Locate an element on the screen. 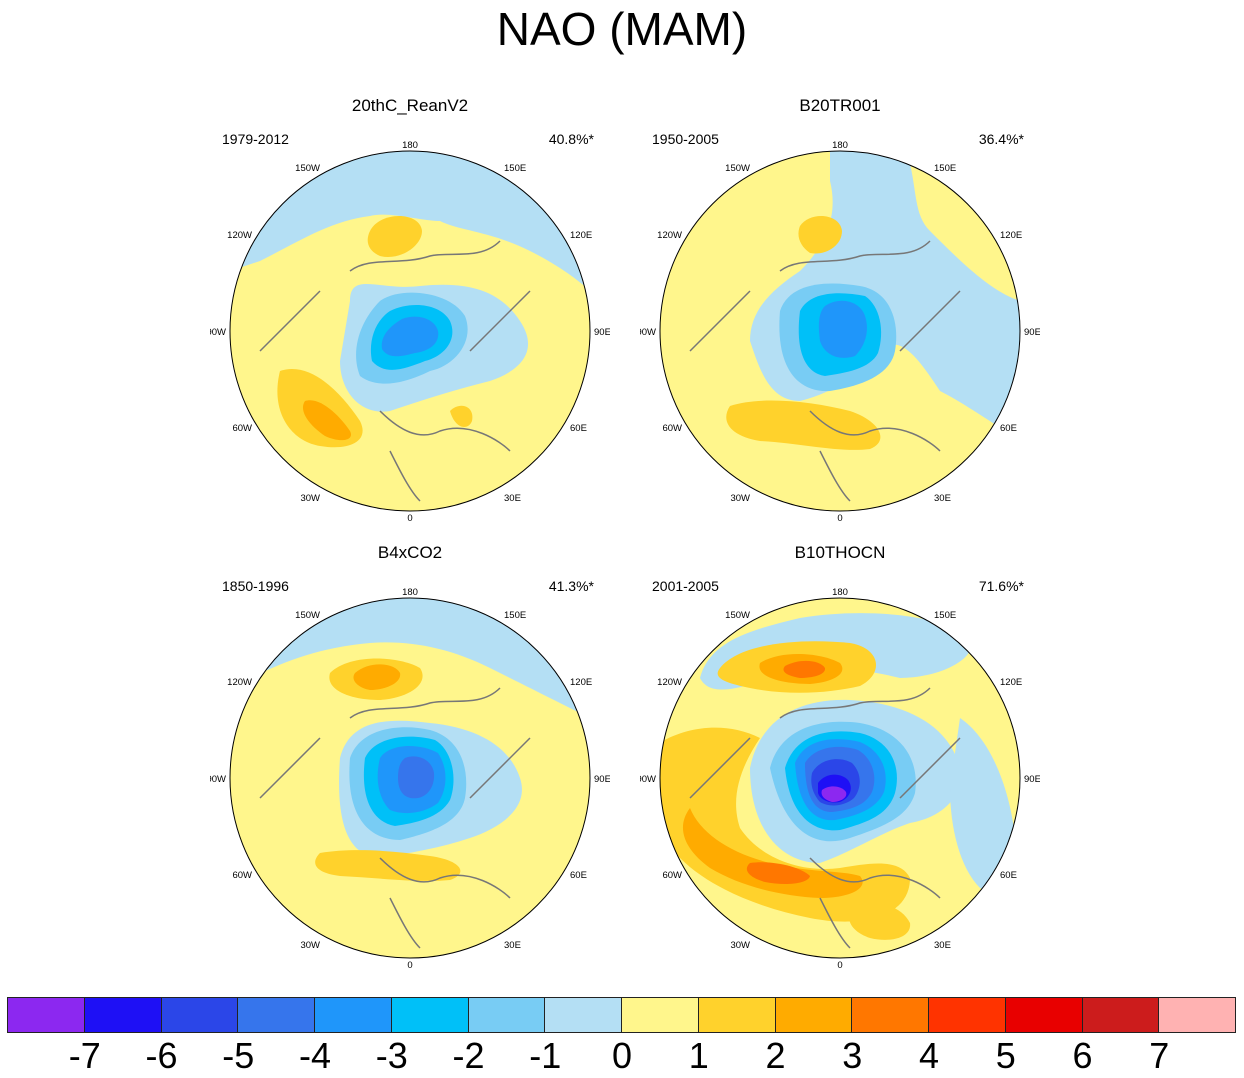  panel-title: B4xCO2 is located at coordinates (410, 552).